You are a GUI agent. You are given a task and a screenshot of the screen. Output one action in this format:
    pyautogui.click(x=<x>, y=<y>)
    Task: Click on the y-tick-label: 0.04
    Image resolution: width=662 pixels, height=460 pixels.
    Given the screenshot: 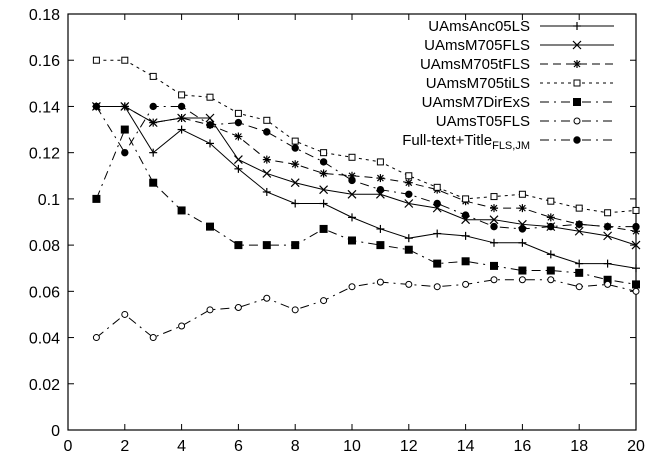 What is the action you would take?
    pyautogui.click(x=44, y=339)
    